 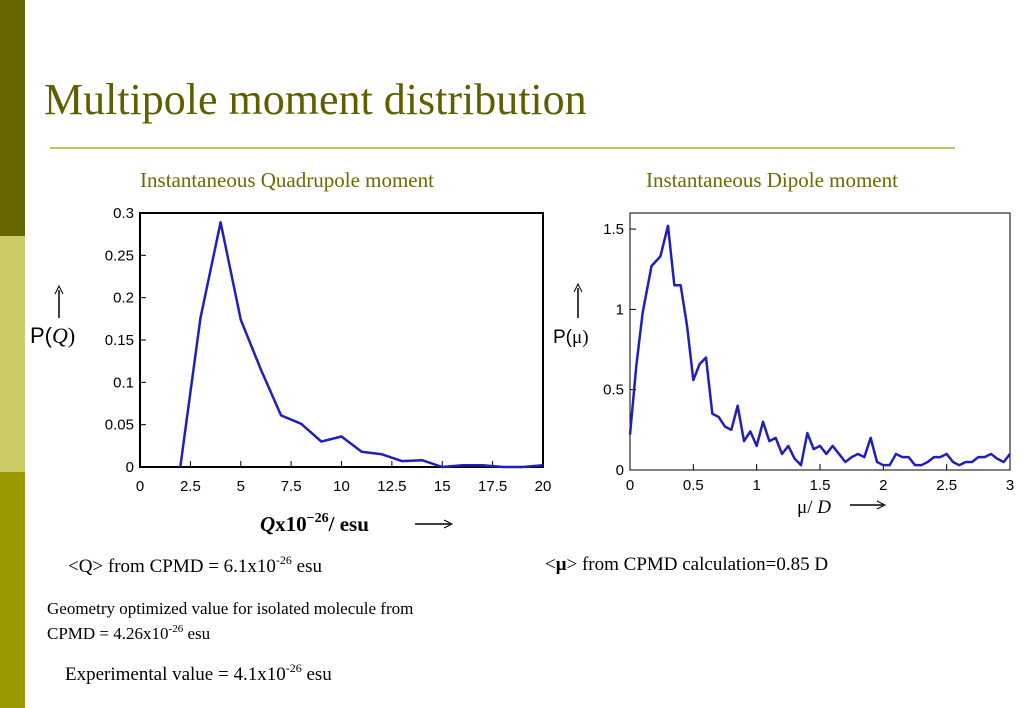 What do you see at coordinates (620, 309) in the screenshot?
I see `y-tick-label: 1` at bounding box center [620, 309].